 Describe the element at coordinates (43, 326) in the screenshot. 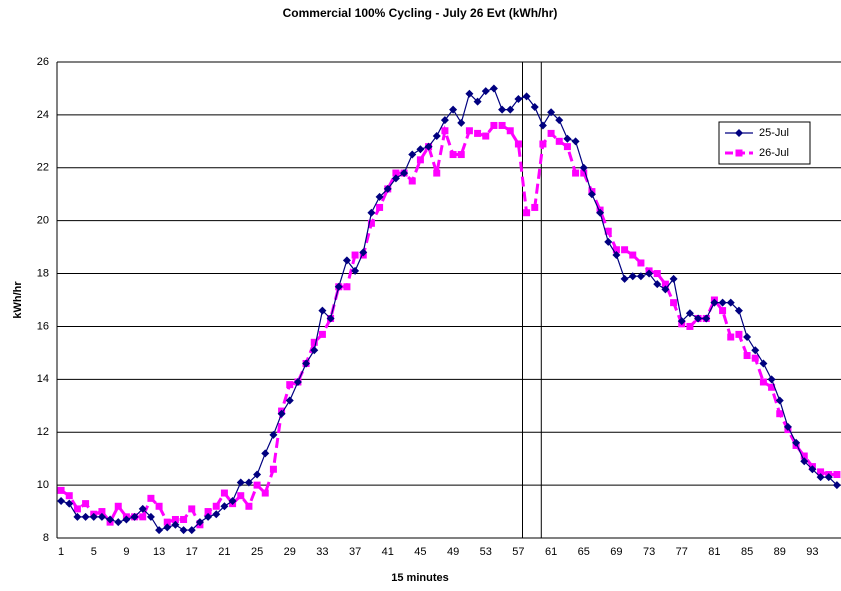

I see `y-tick-label: 16` at that location.